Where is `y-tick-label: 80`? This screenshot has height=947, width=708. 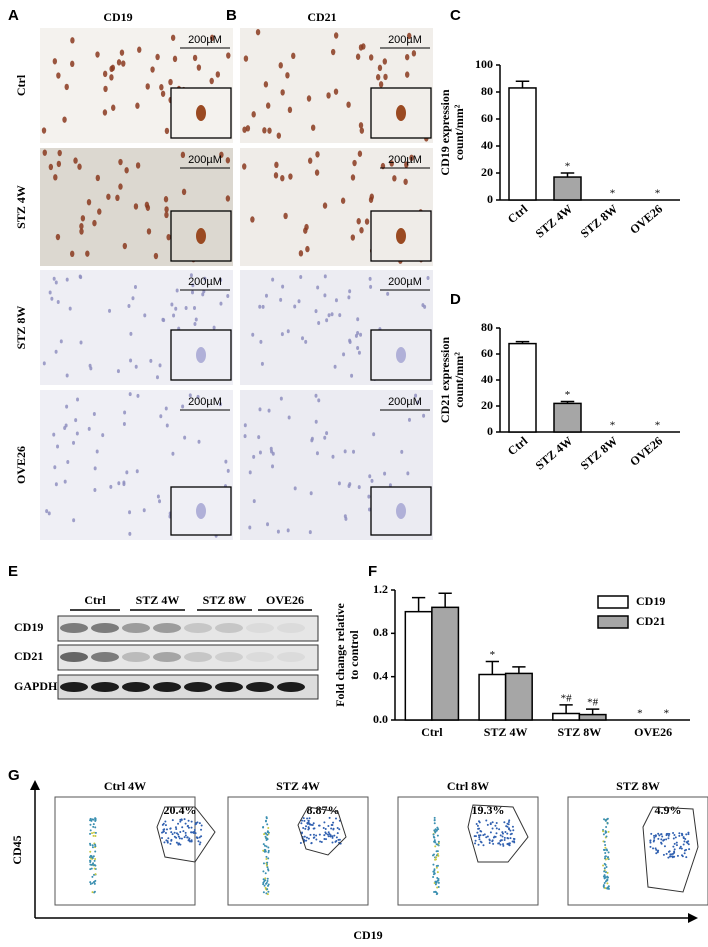 y-tick-label: 80 is located at coordinates (487, 91).